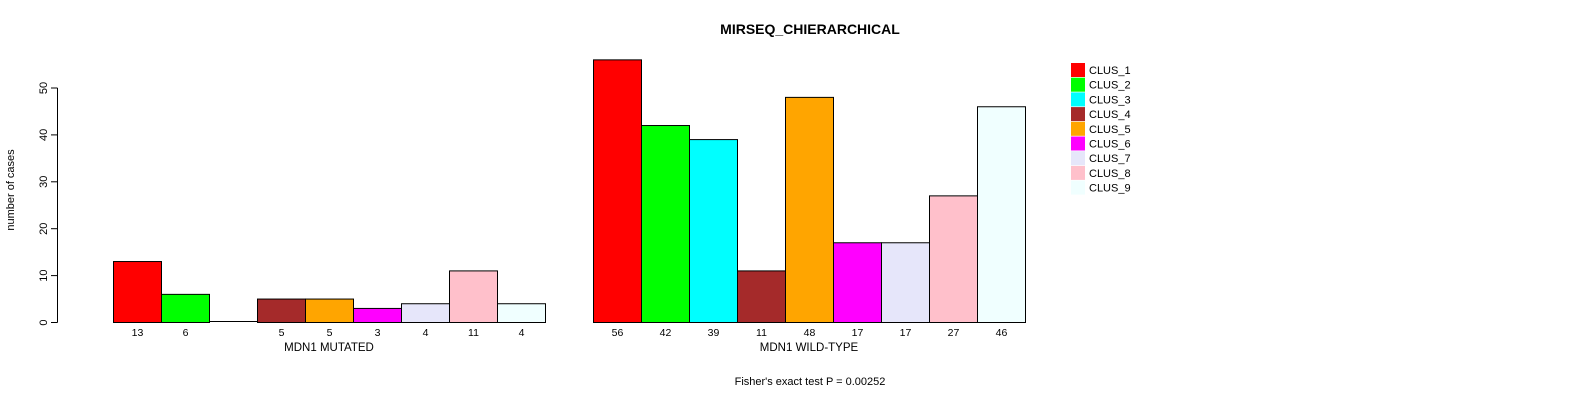 The height and width of the screenshot is (400, 1590). What do you see at coordinates (1110, 100) in the screenshot?
I see `legend-label: CLUS_3` at bounding box center [1110, 100].